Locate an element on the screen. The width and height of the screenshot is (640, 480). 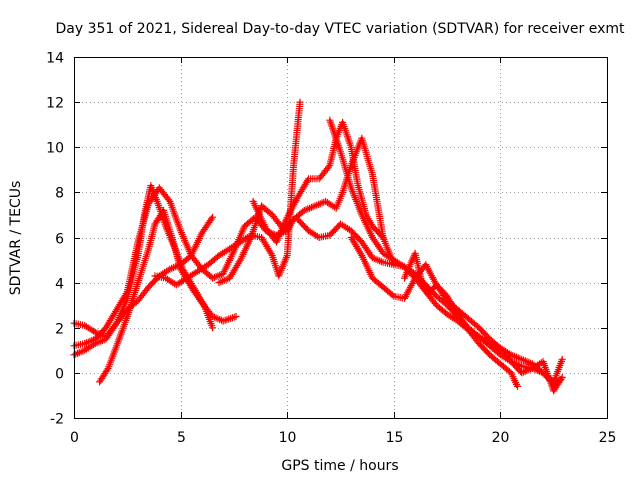
y-tick-label: 2 is located at coordinates (59, 330).